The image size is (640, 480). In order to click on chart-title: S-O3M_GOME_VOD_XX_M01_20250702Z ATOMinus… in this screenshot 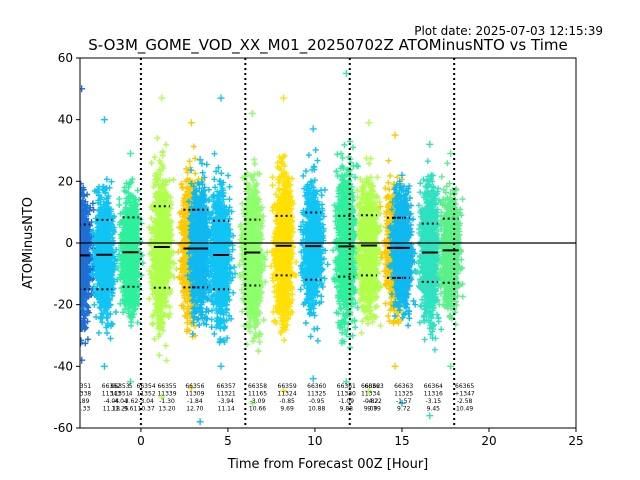, I will do `click(327, 45)`.